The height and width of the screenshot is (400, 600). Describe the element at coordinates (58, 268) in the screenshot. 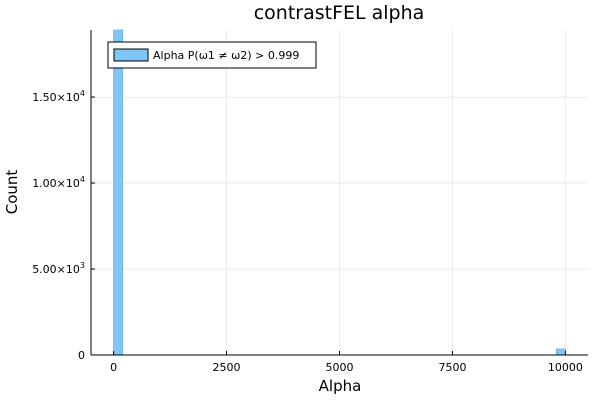

I see `y-tick-label-1: 5.00×10³` at that location.